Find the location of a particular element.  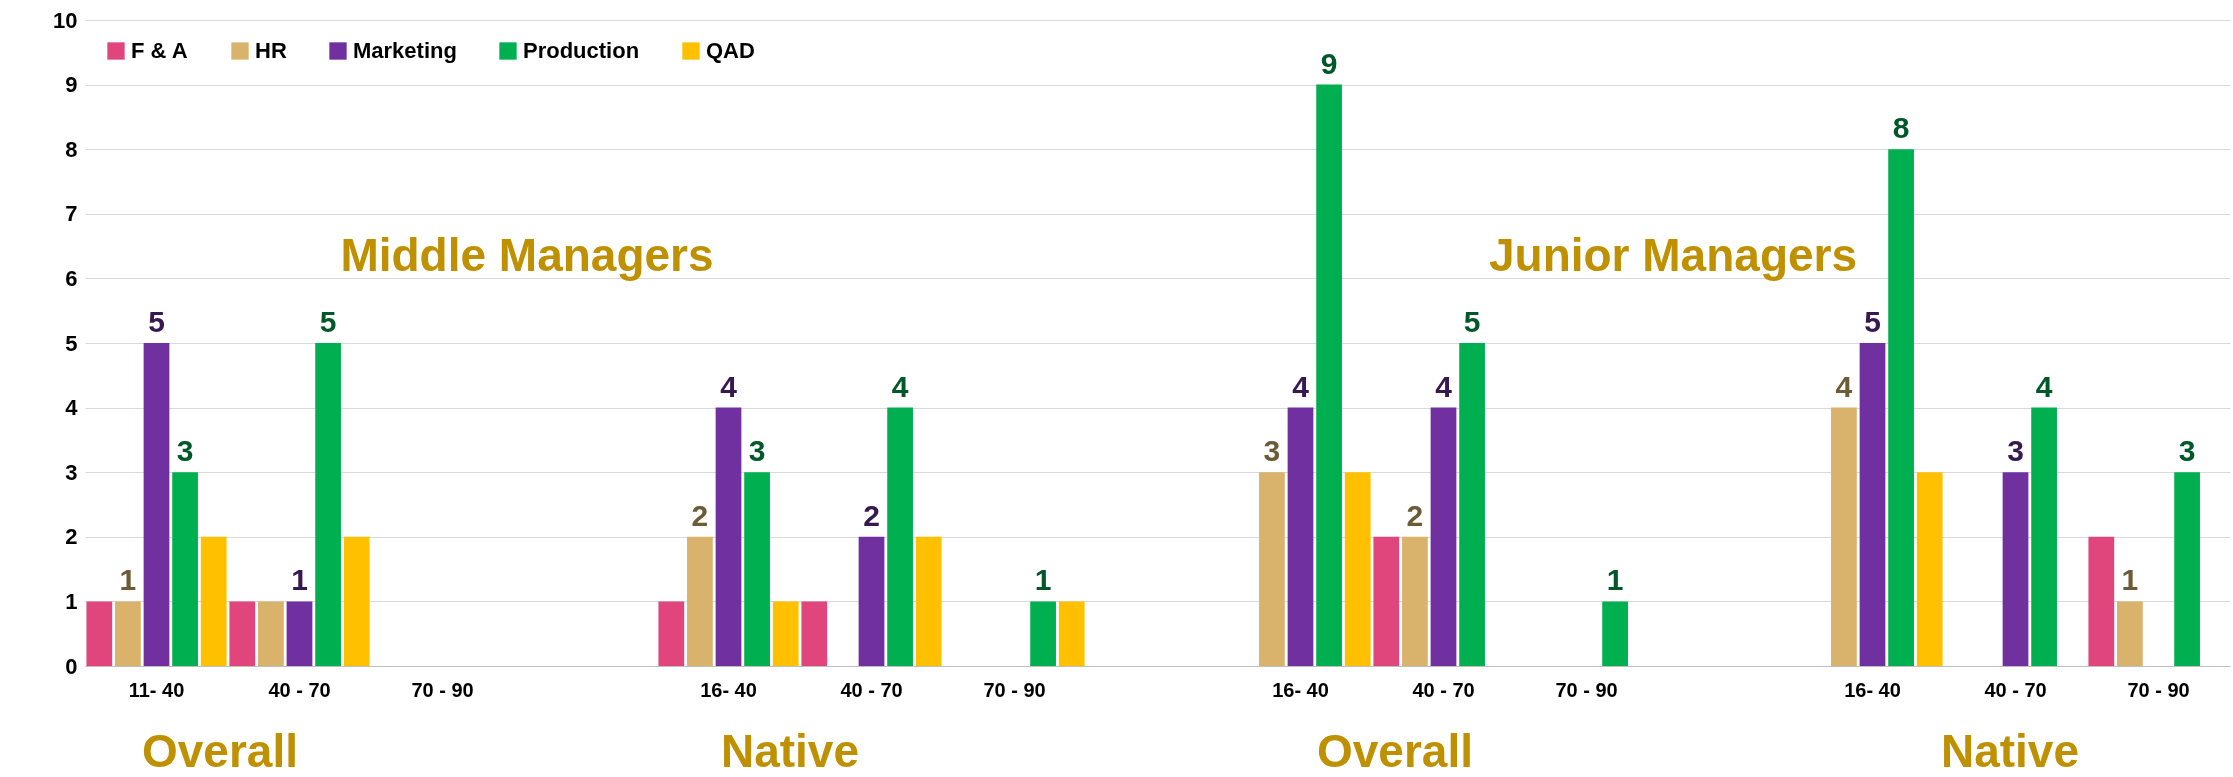

legend-label: HR is located at coordinates (271, 50).